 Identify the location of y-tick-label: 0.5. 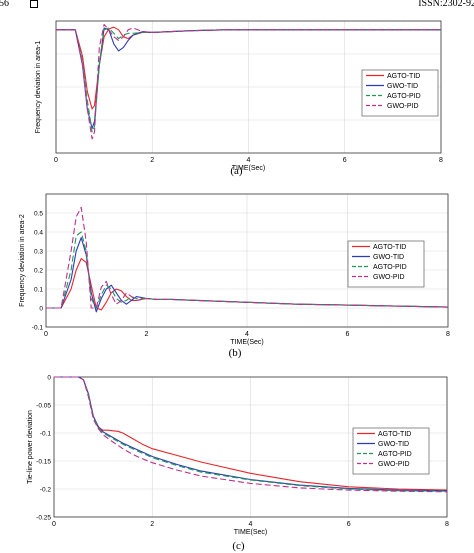
(38, 214).